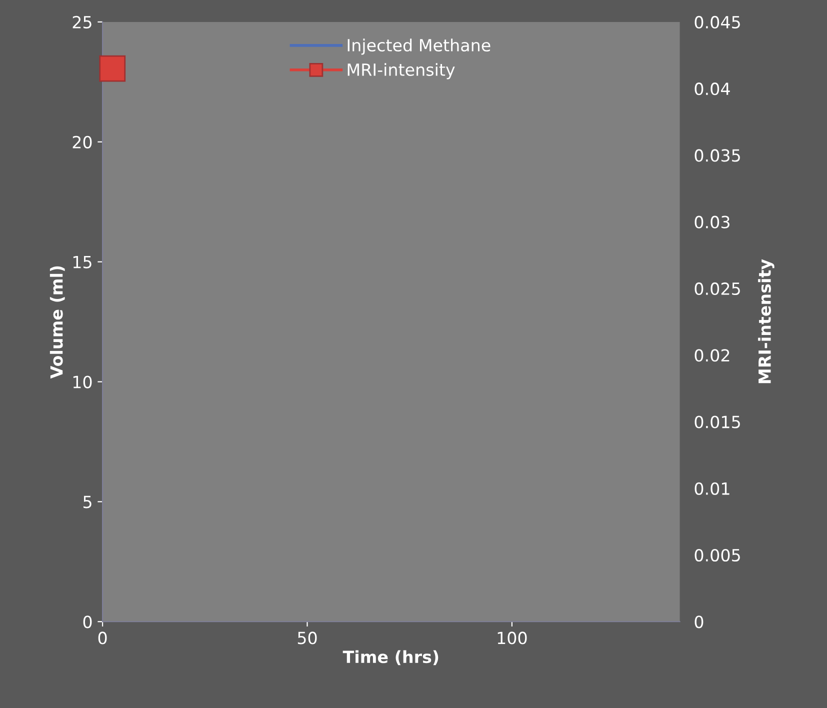 The width and height of the screenshot is (827, 708). I want to click on y2-tick-label: 0.035, so click(717, 155).